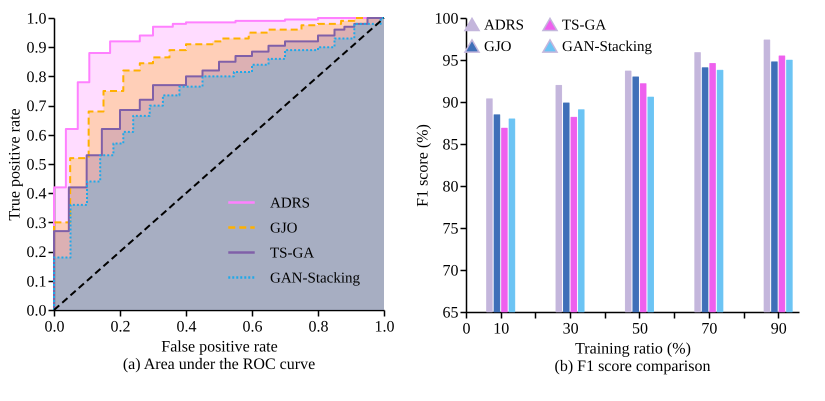 This screenshot has width=825, height=401. Describe the element at coordinates (466, 329) in the screenshot. I see `x-tick-label: 0` at that location.